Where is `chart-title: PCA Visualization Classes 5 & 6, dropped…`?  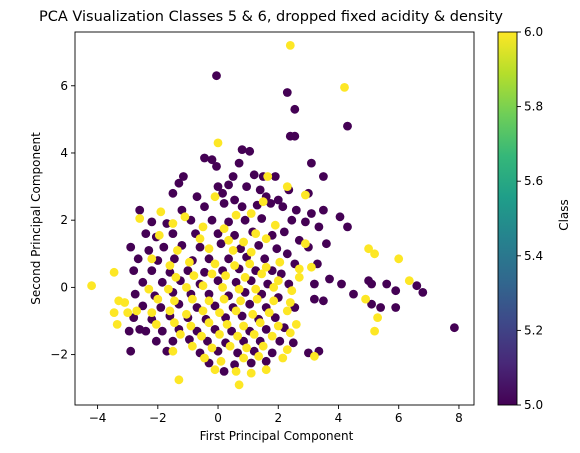
chart-title: PCA Visualization Classes 5 & 6, dropped… is located at coordinates (271, 17).